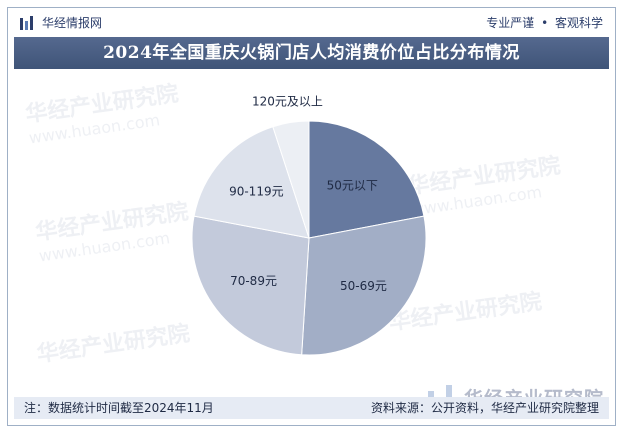 The height and width of the screenshot is (435, 625). What do you see at coordinates (256, 192) in the screenshot?
I see `slice-label: 90-119元` at bounding box center [256, 192].